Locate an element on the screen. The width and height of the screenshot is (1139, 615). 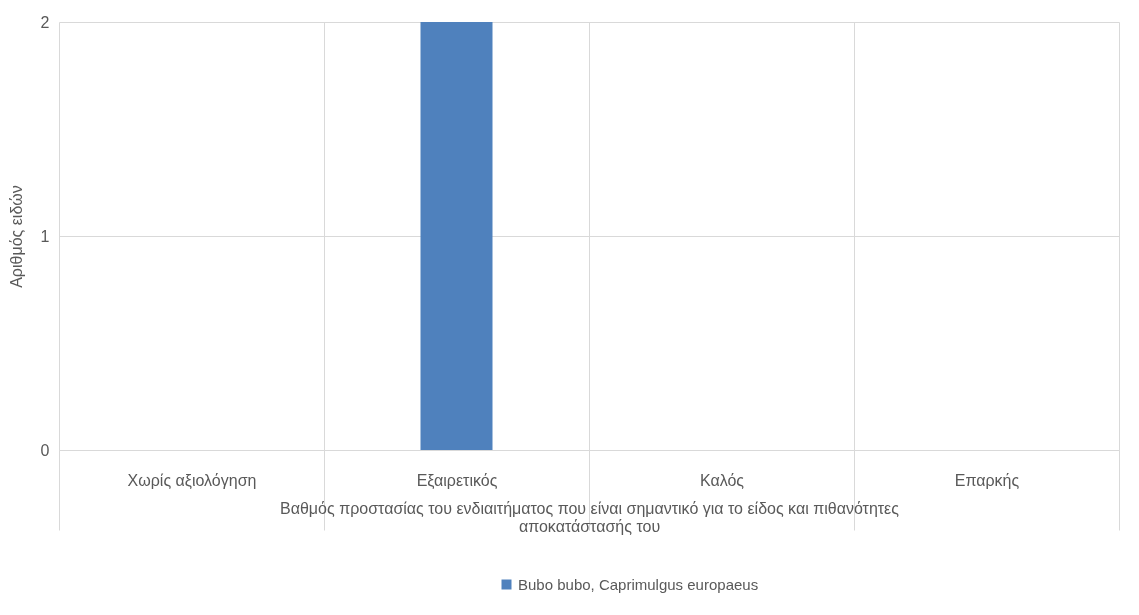
x-tick-label: Καλός is located at coordinates (722, 480).